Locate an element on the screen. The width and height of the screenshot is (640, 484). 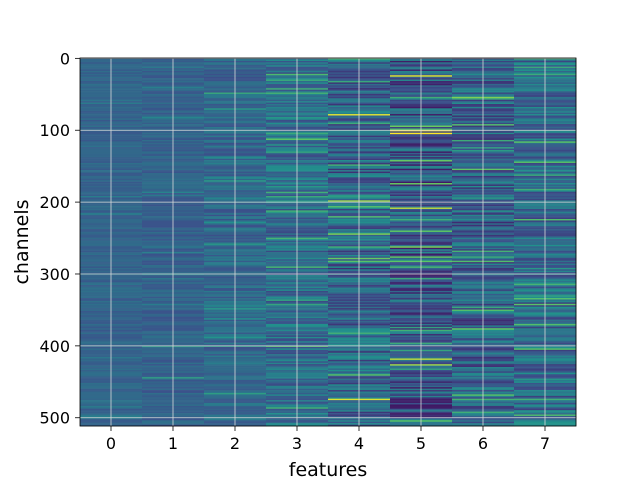
y-tick-label: 200 is located at coordinates (54, 202).